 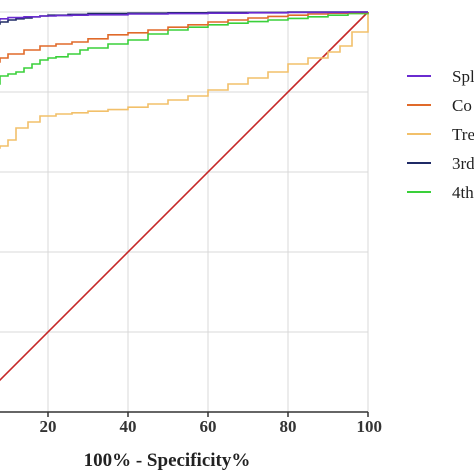 What do you see at coordinates (167, 460) in the screenshot?
I see `x-axis-title: 100% - Specificity%` at bounding box center [167, 460].